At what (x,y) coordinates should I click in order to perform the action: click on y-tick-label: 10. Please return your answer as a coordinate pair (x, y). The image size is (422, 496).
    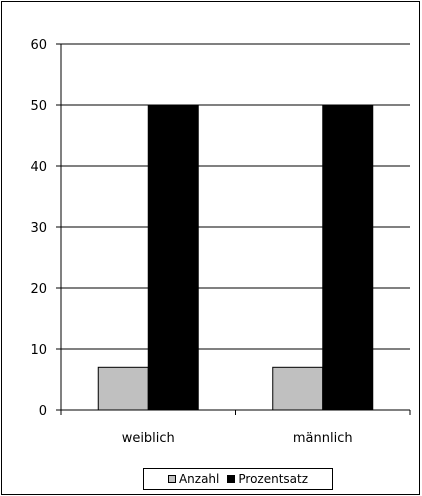
    Looking at the image, I should click on (38, 350).